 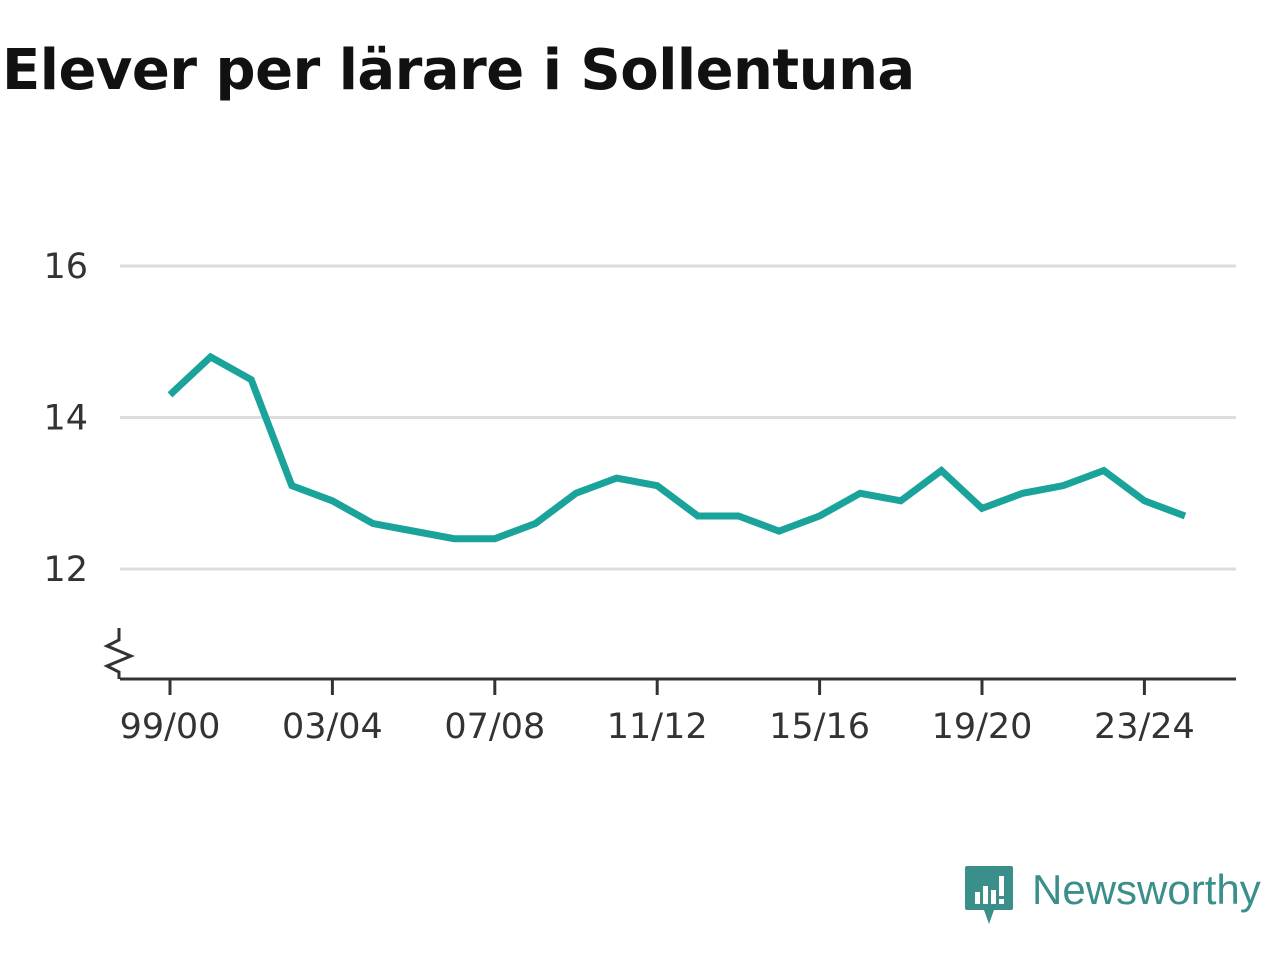 I want to click on chart-title: Elever per lärare i Sollentuna, so click(x=458, y=70).